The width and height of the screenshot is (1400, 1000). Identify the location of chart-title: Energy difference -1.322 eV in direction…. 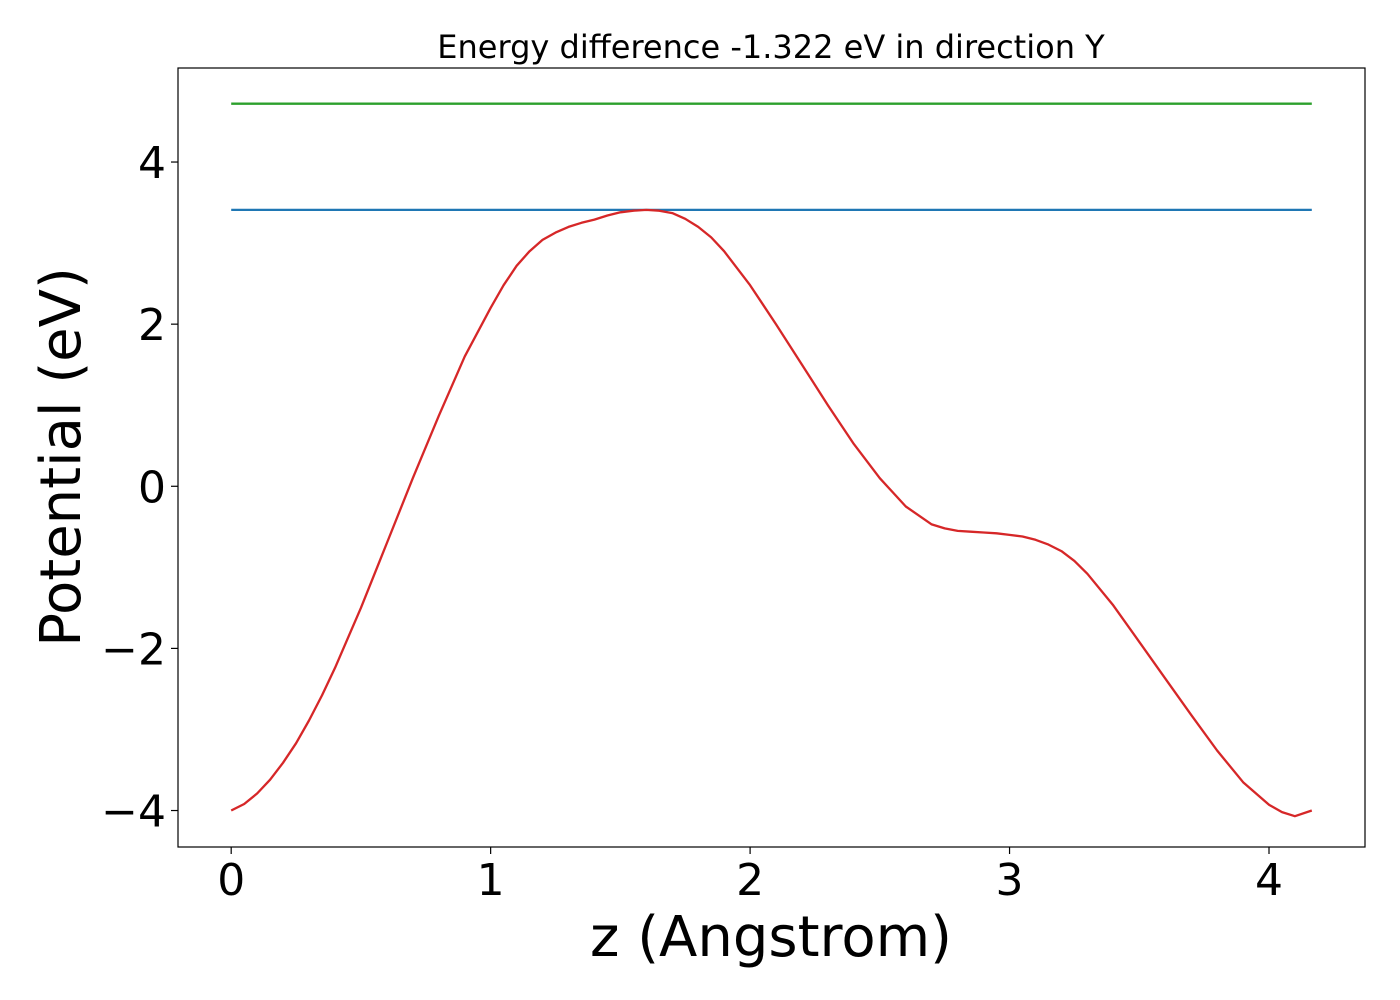
(771, 47).